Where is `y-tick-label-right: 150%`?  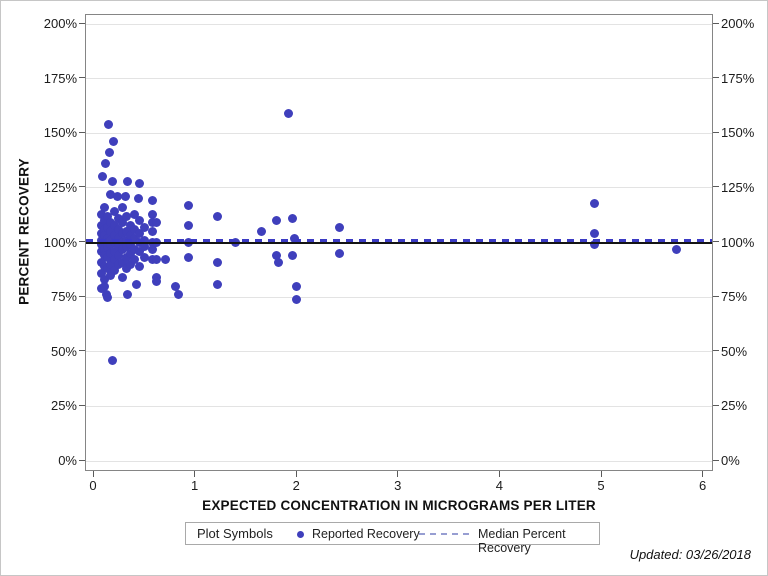
y-tick-label-right: 150% is located at coordinates (738, 133).